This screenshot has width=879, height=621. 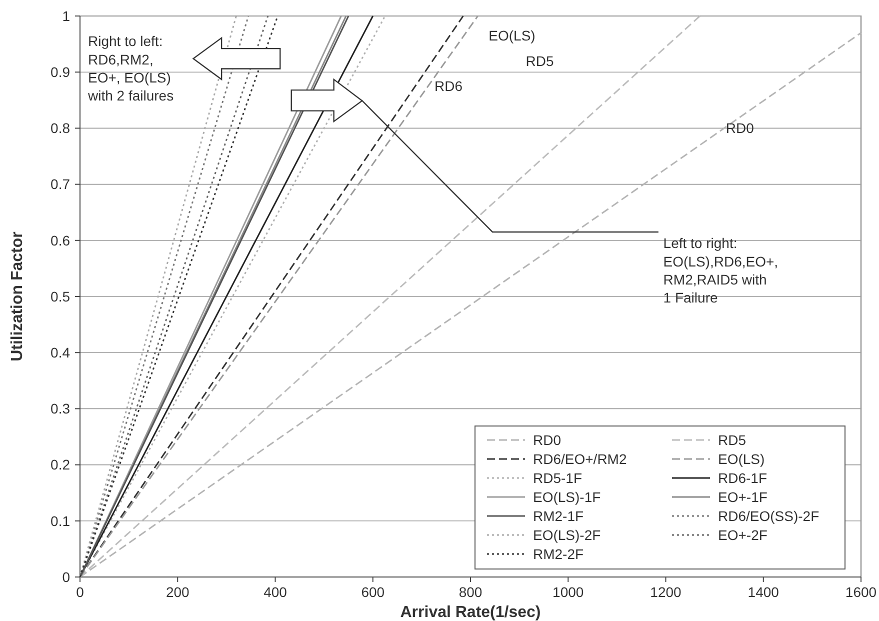 What do you see at coordinates (540, 60) in the screenshot?
I see `annotation: RD5` at bounding box center [540, 60].